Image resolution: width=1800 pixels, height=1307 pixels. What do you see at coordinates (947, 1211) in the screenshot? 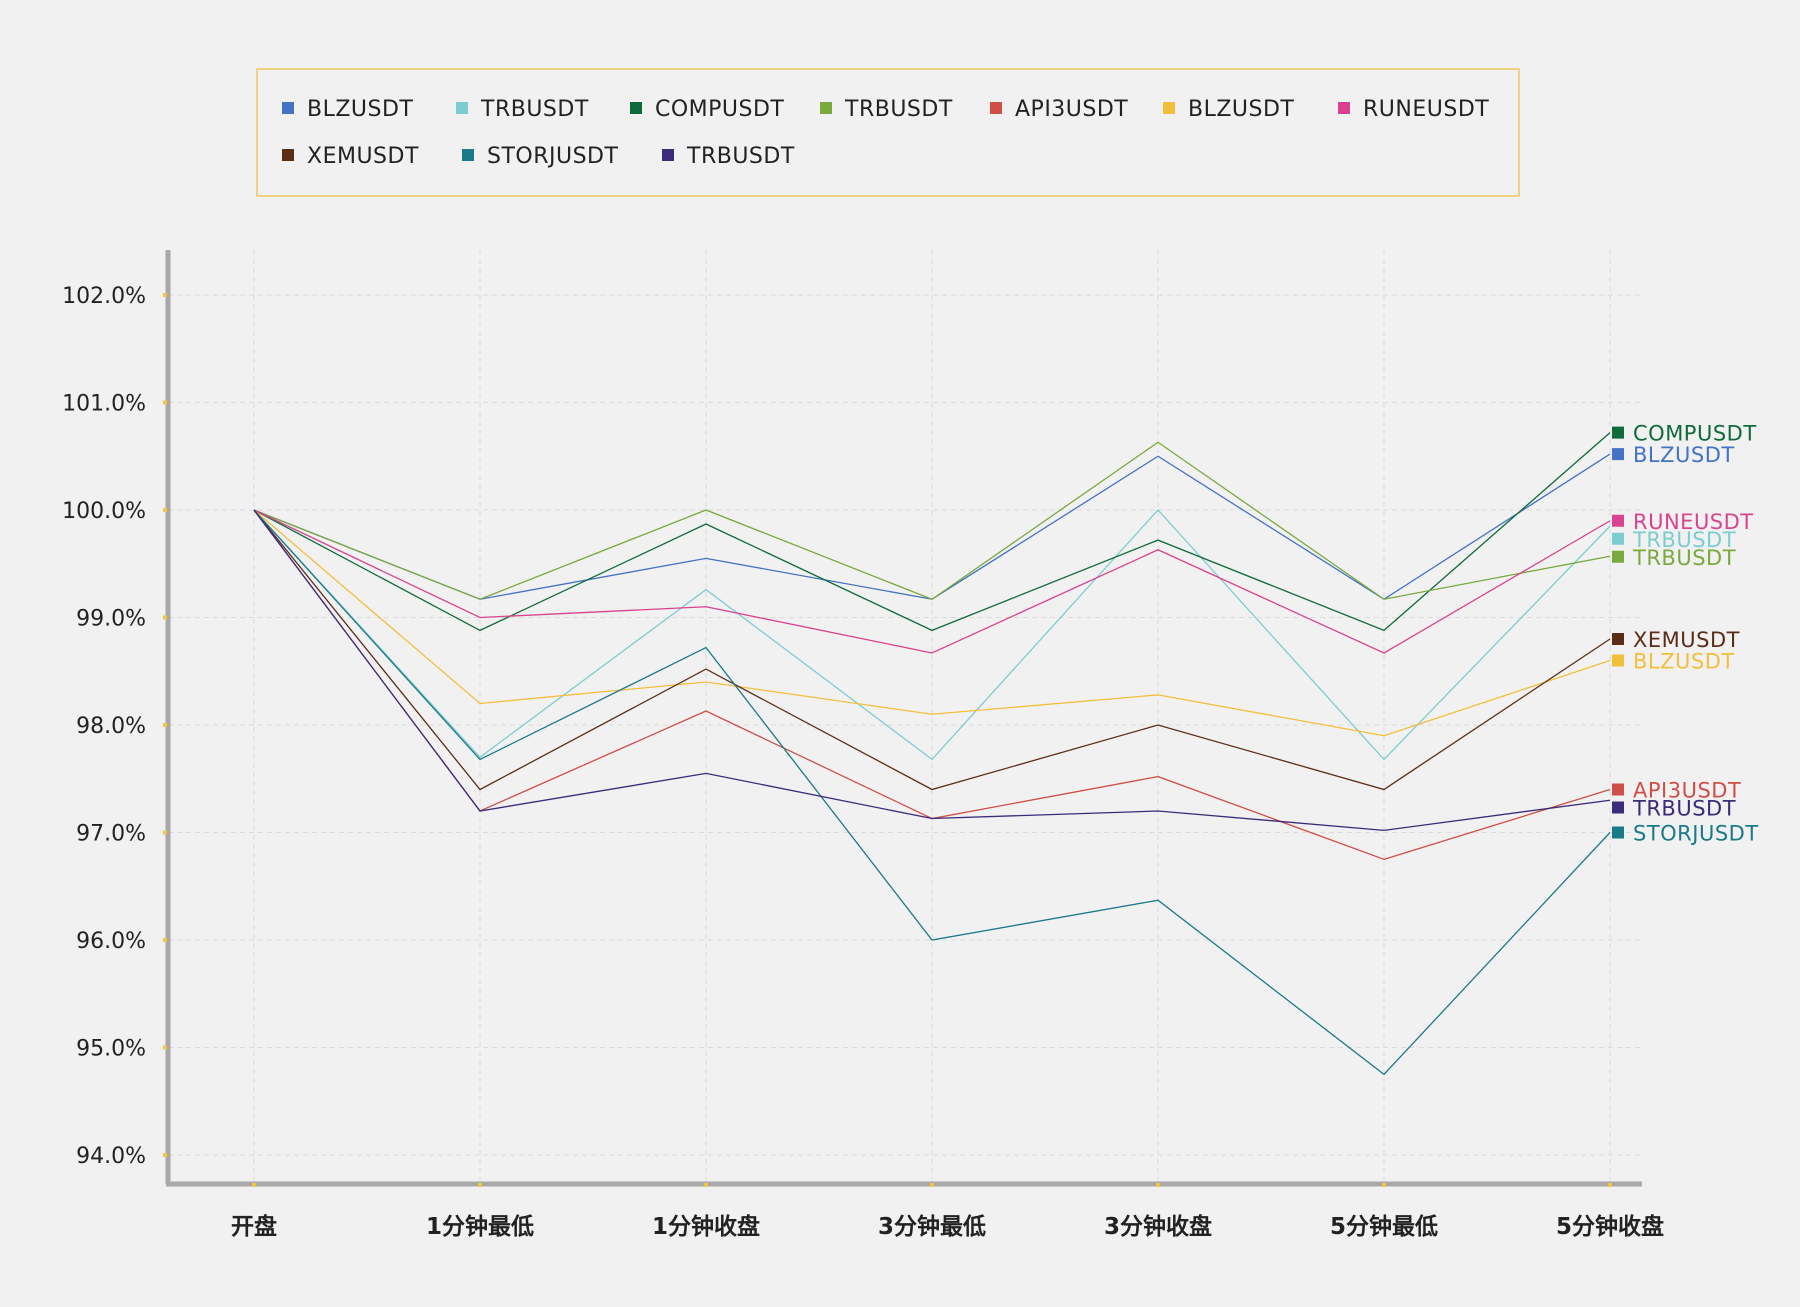
I see `x-axis-ticks: 开盘 1分钟最低 1分钟收盘 3分钟最低 3分钟收盘 5分钟最低 5分钟收盘` at bounding box center [947, 1211].